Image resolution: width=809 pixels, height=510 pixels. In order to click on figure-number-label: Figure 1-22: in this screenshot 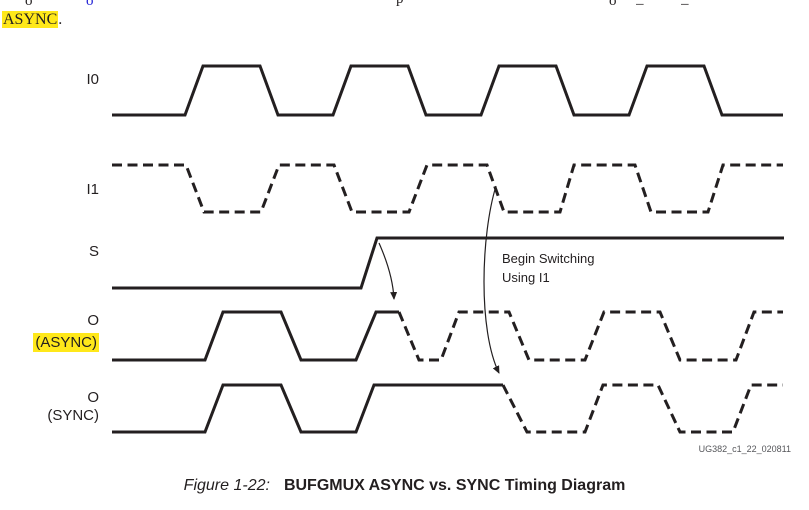, I will do `click(226, 485)`.